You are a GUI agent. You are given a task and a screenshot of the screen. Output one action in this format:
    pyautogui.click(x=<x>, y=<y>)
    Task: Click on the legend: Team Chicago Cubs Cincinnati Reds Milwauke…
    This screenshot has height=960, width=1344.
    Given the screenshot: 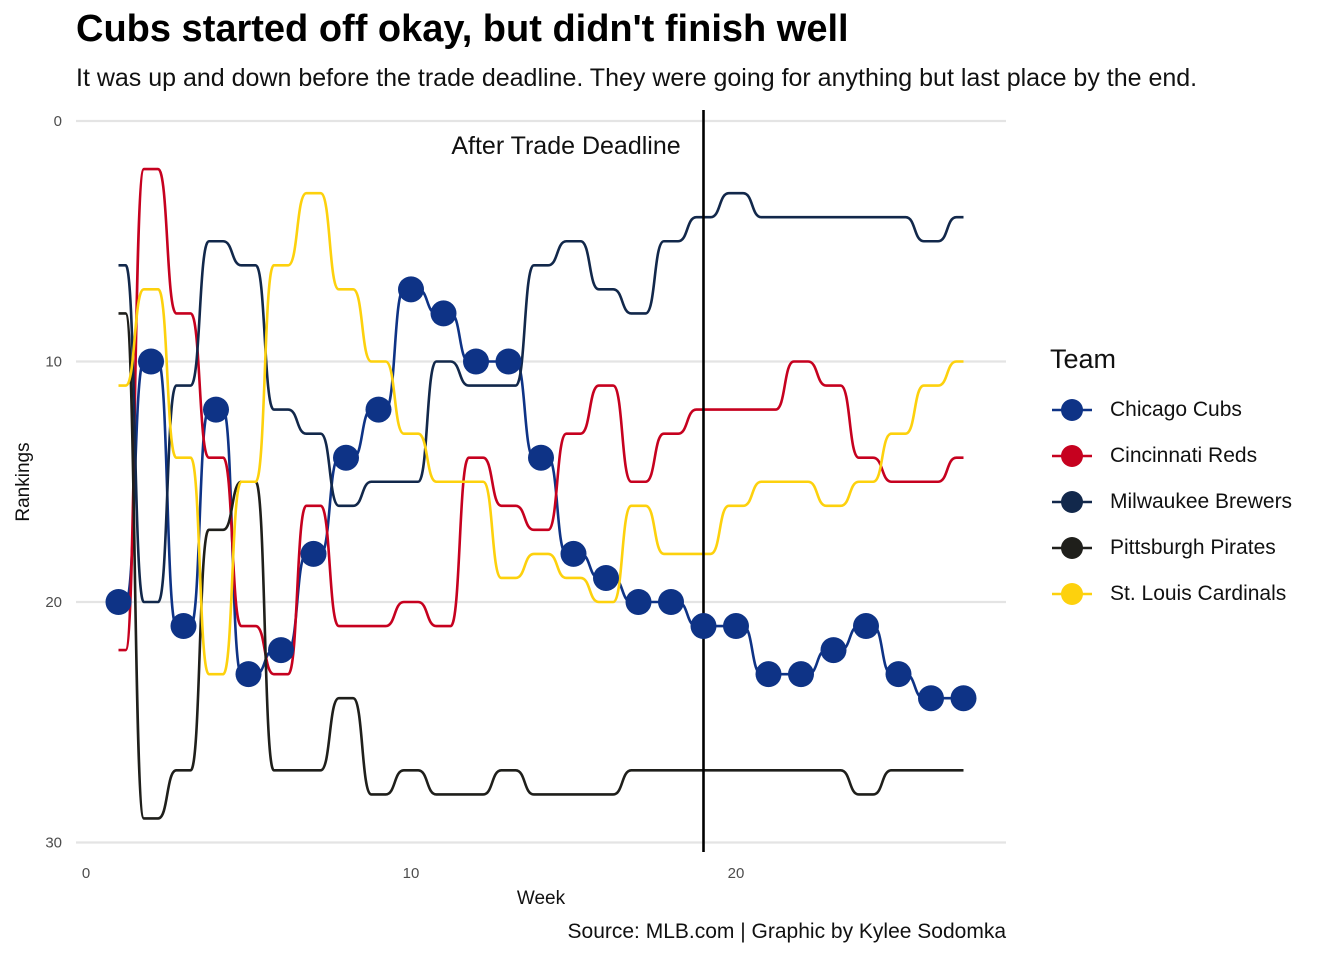 What is the action you would take?
    pyautogui.click(x=1171, y=480)
    